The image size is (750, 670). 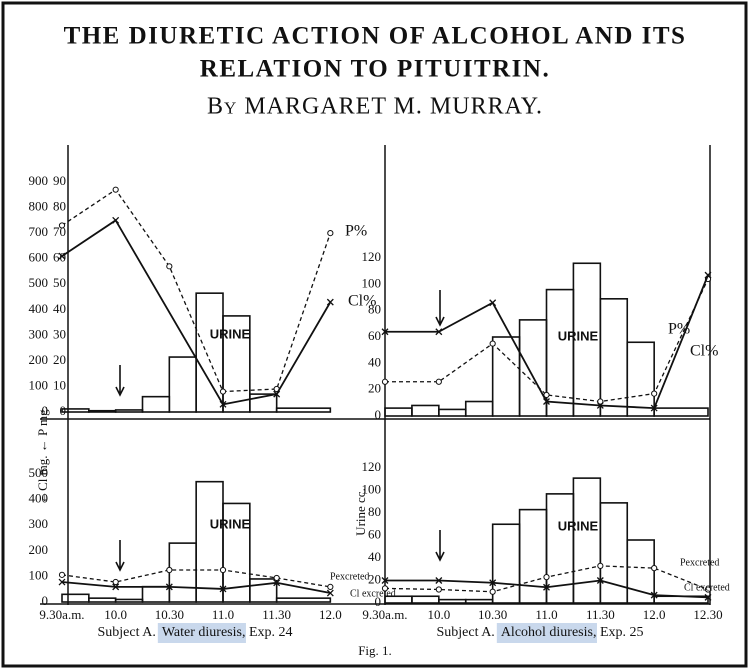 I want to click on caption-suffix: , Exp. 25, so click(x=618, y=632).